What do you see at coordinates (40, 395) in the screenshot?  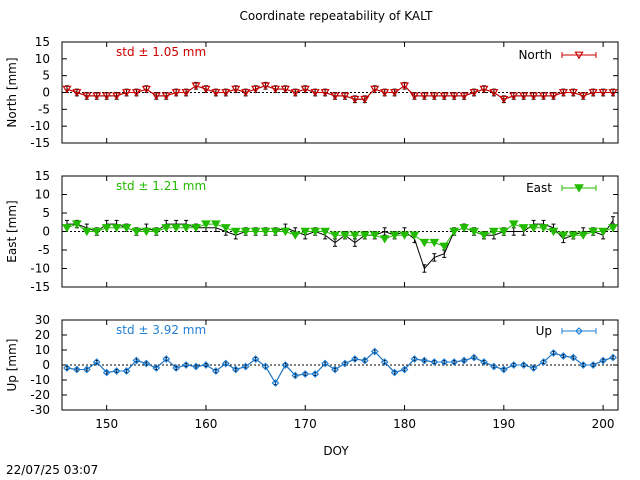 I see `y-tick-label: -20` at bounding box center [40, 395].